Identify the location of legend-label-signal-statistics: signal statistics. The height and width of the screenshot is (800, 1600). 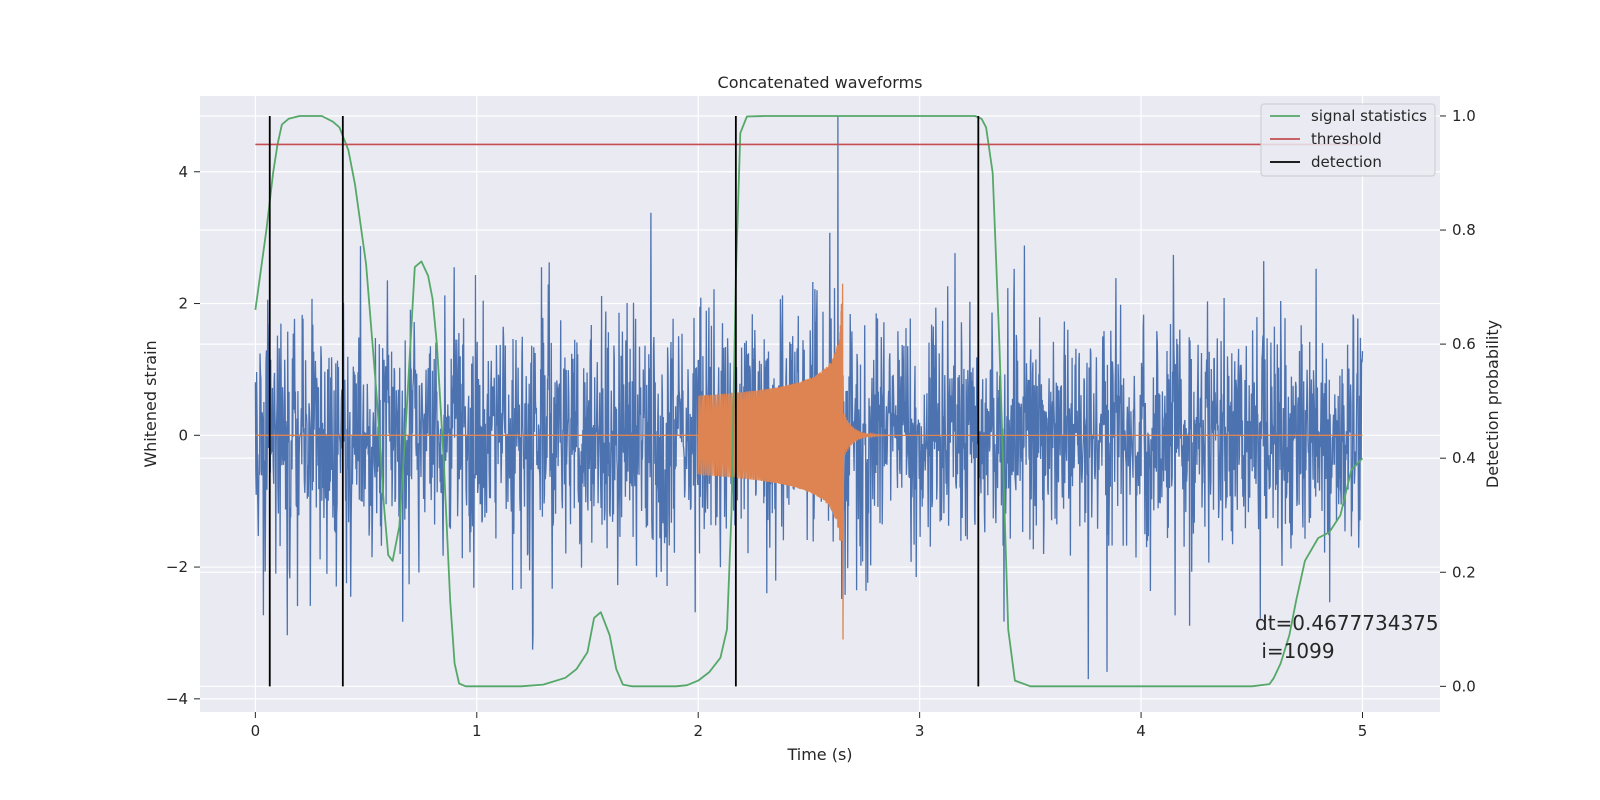
(1369, 116).